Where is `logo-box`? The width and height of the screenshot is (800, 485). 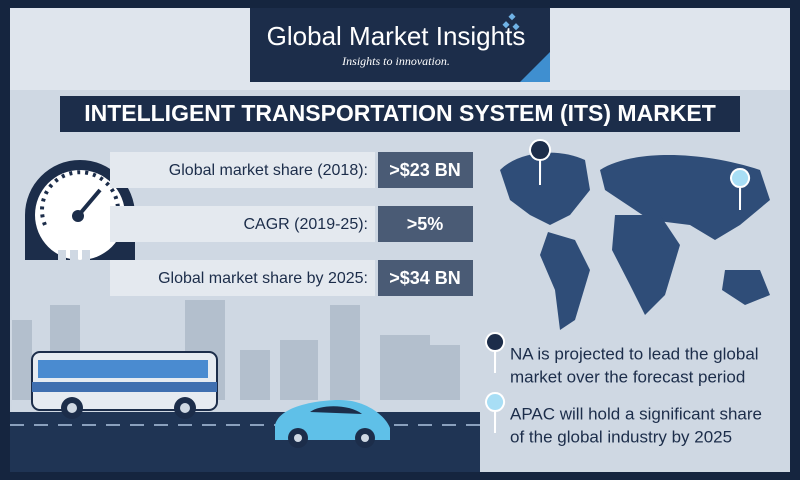 logo-box is located at coordinates (400, 45).